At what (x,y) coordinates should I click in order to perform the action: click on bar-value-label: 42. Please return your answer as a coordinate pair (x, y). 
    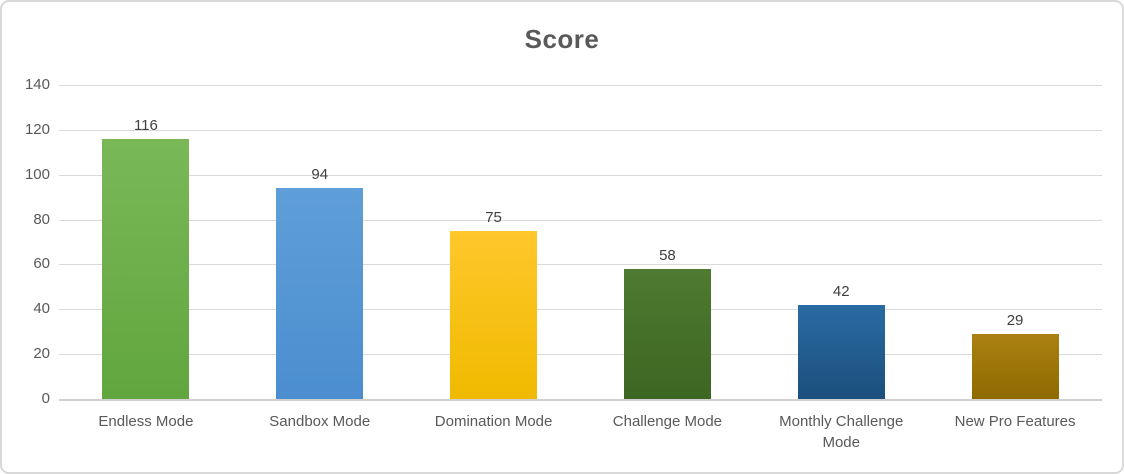
    Looking at the image, I should click on (841, 291).